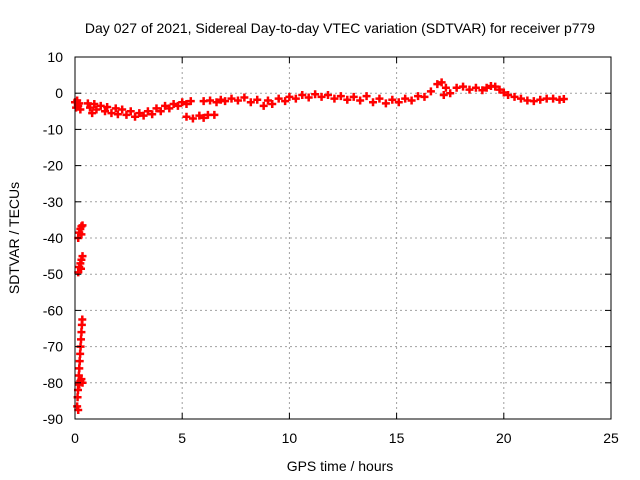  I want to click on y-tick-label: -20, so click(53, 166).